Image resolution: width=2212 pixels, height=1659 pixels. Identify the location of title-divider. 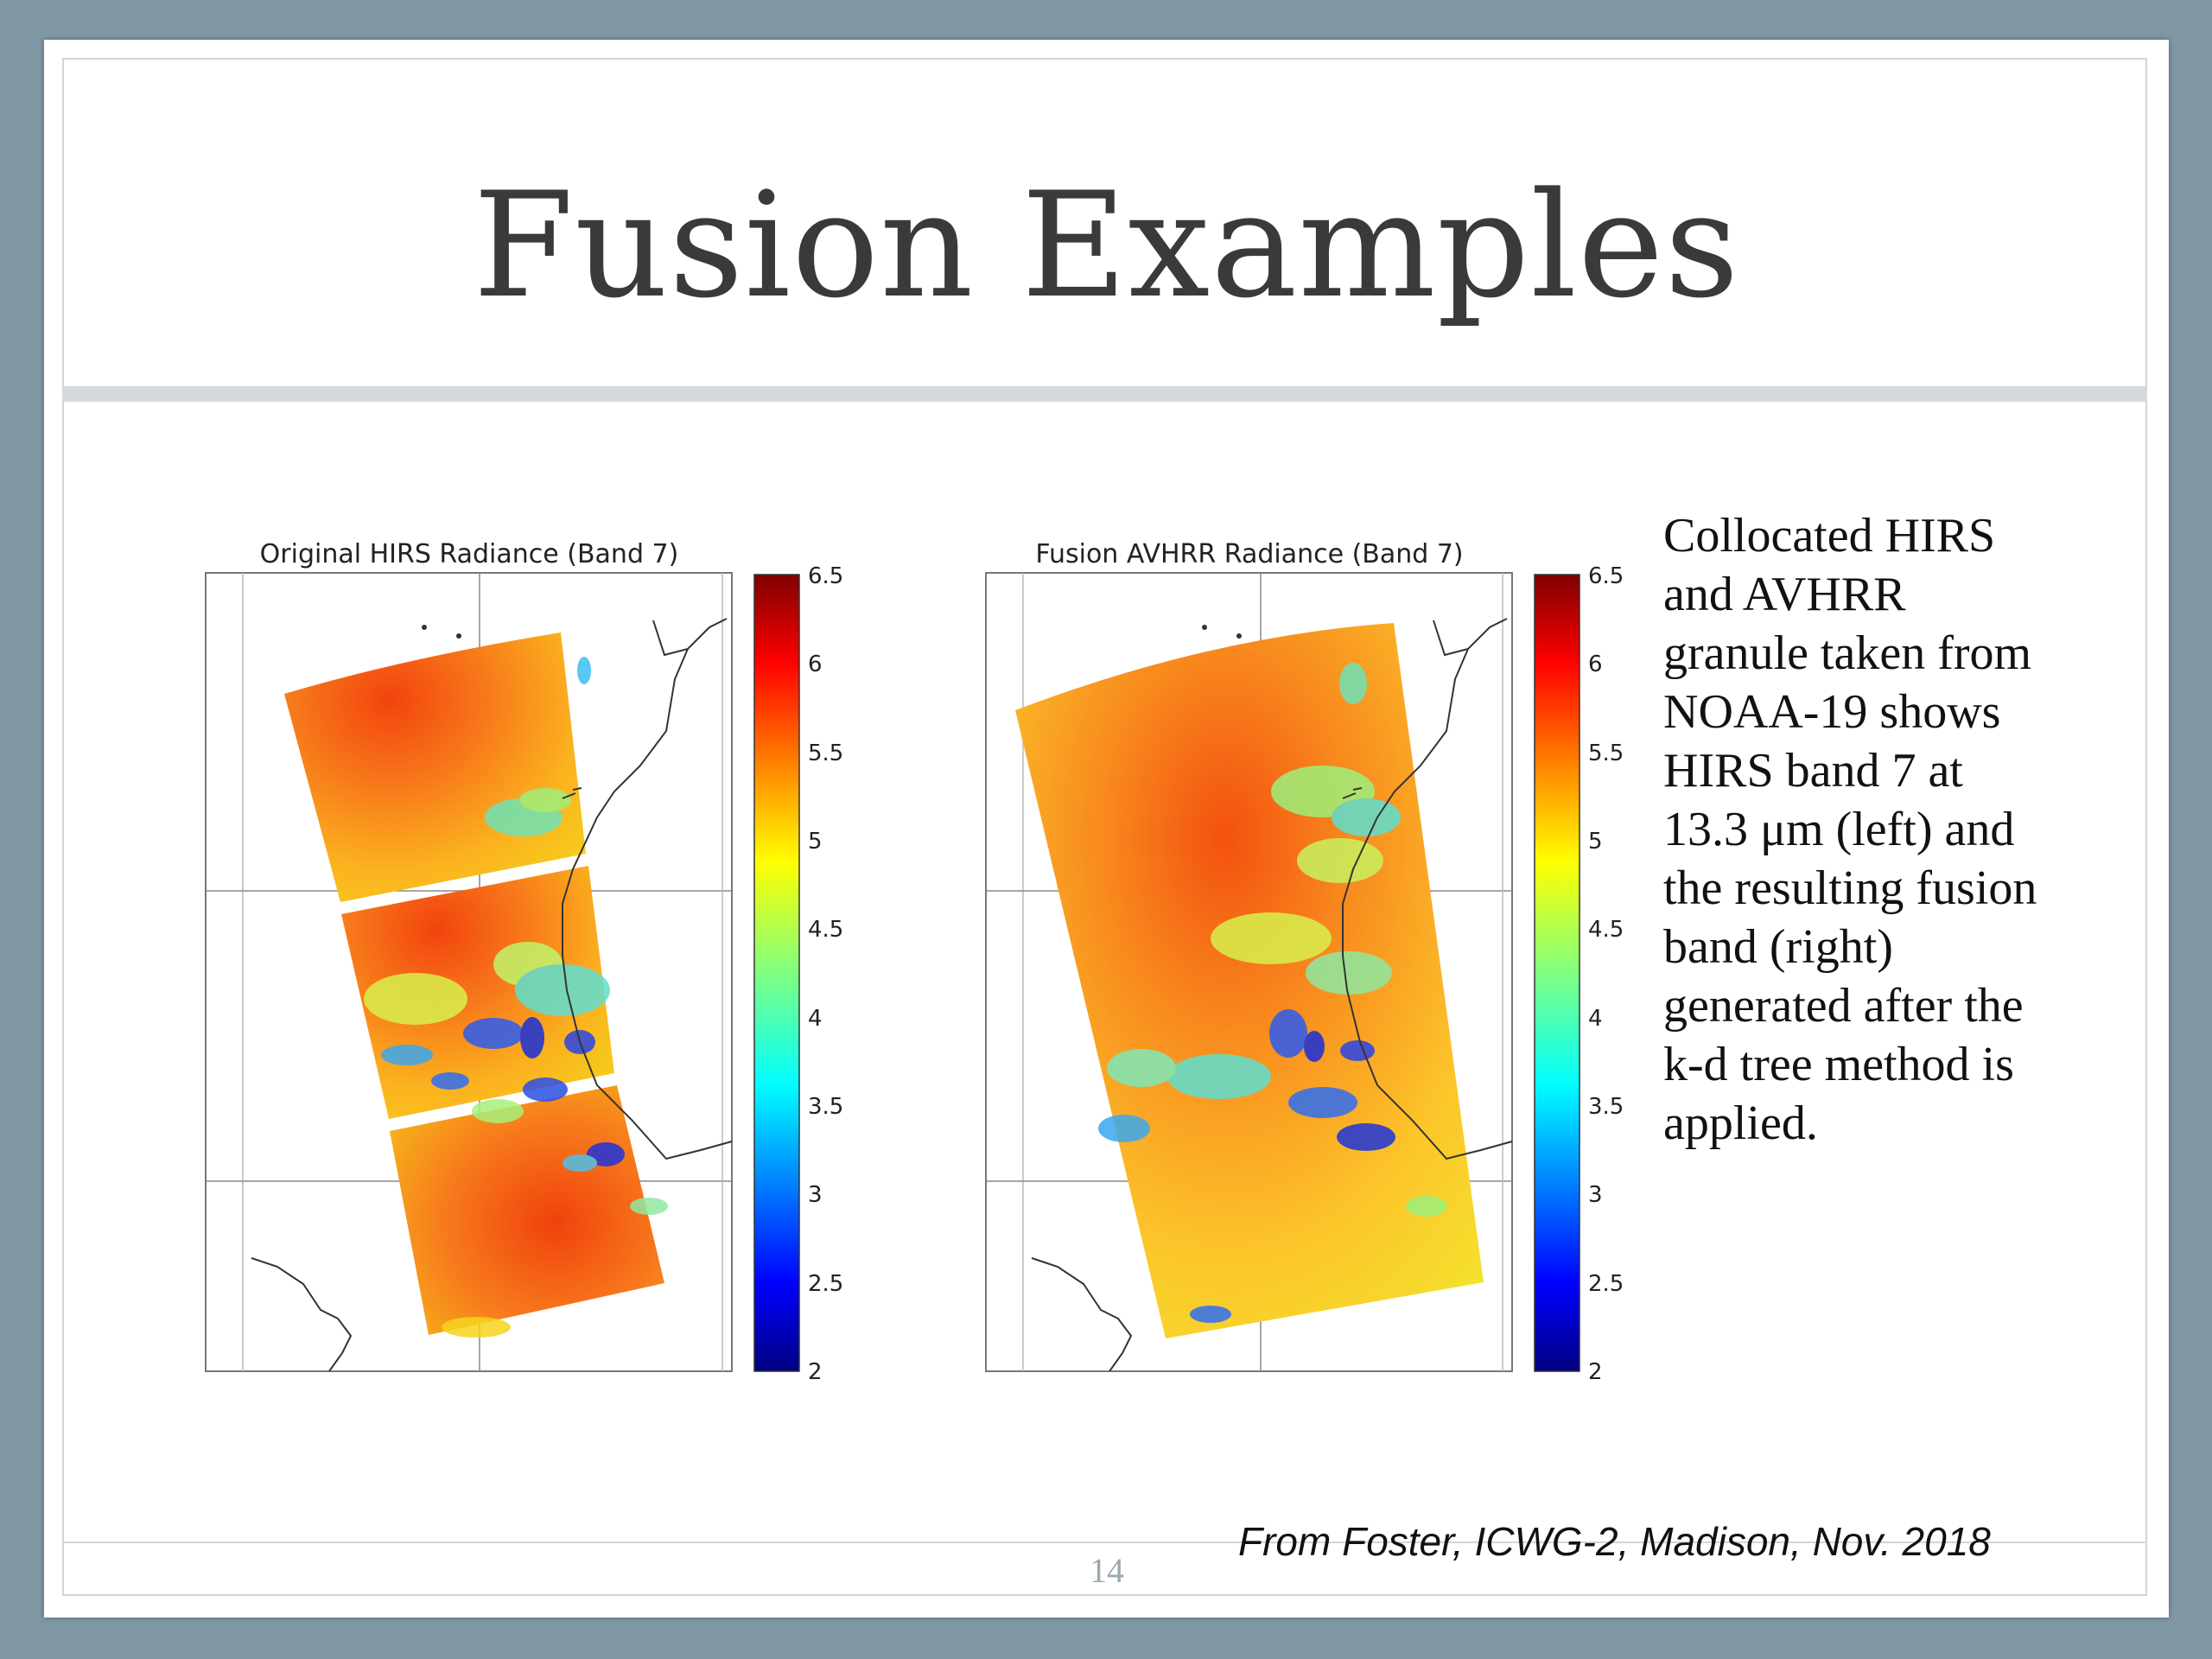
(1104, 394).